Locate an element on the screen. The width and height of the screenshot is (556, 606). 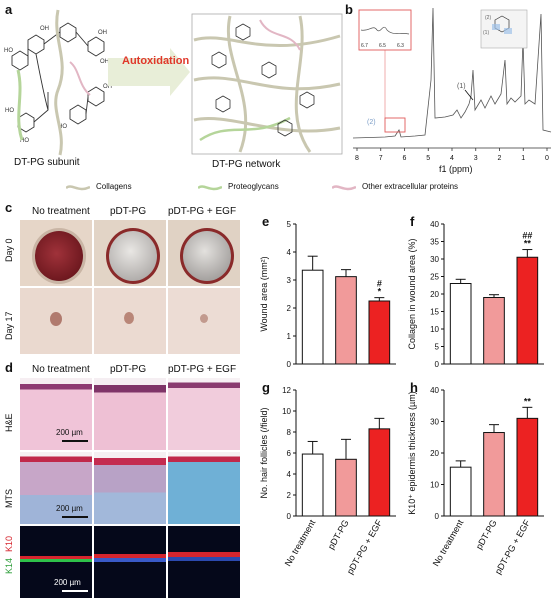
nmr-xtick-label: 3 is located at coordinates (476, 158).